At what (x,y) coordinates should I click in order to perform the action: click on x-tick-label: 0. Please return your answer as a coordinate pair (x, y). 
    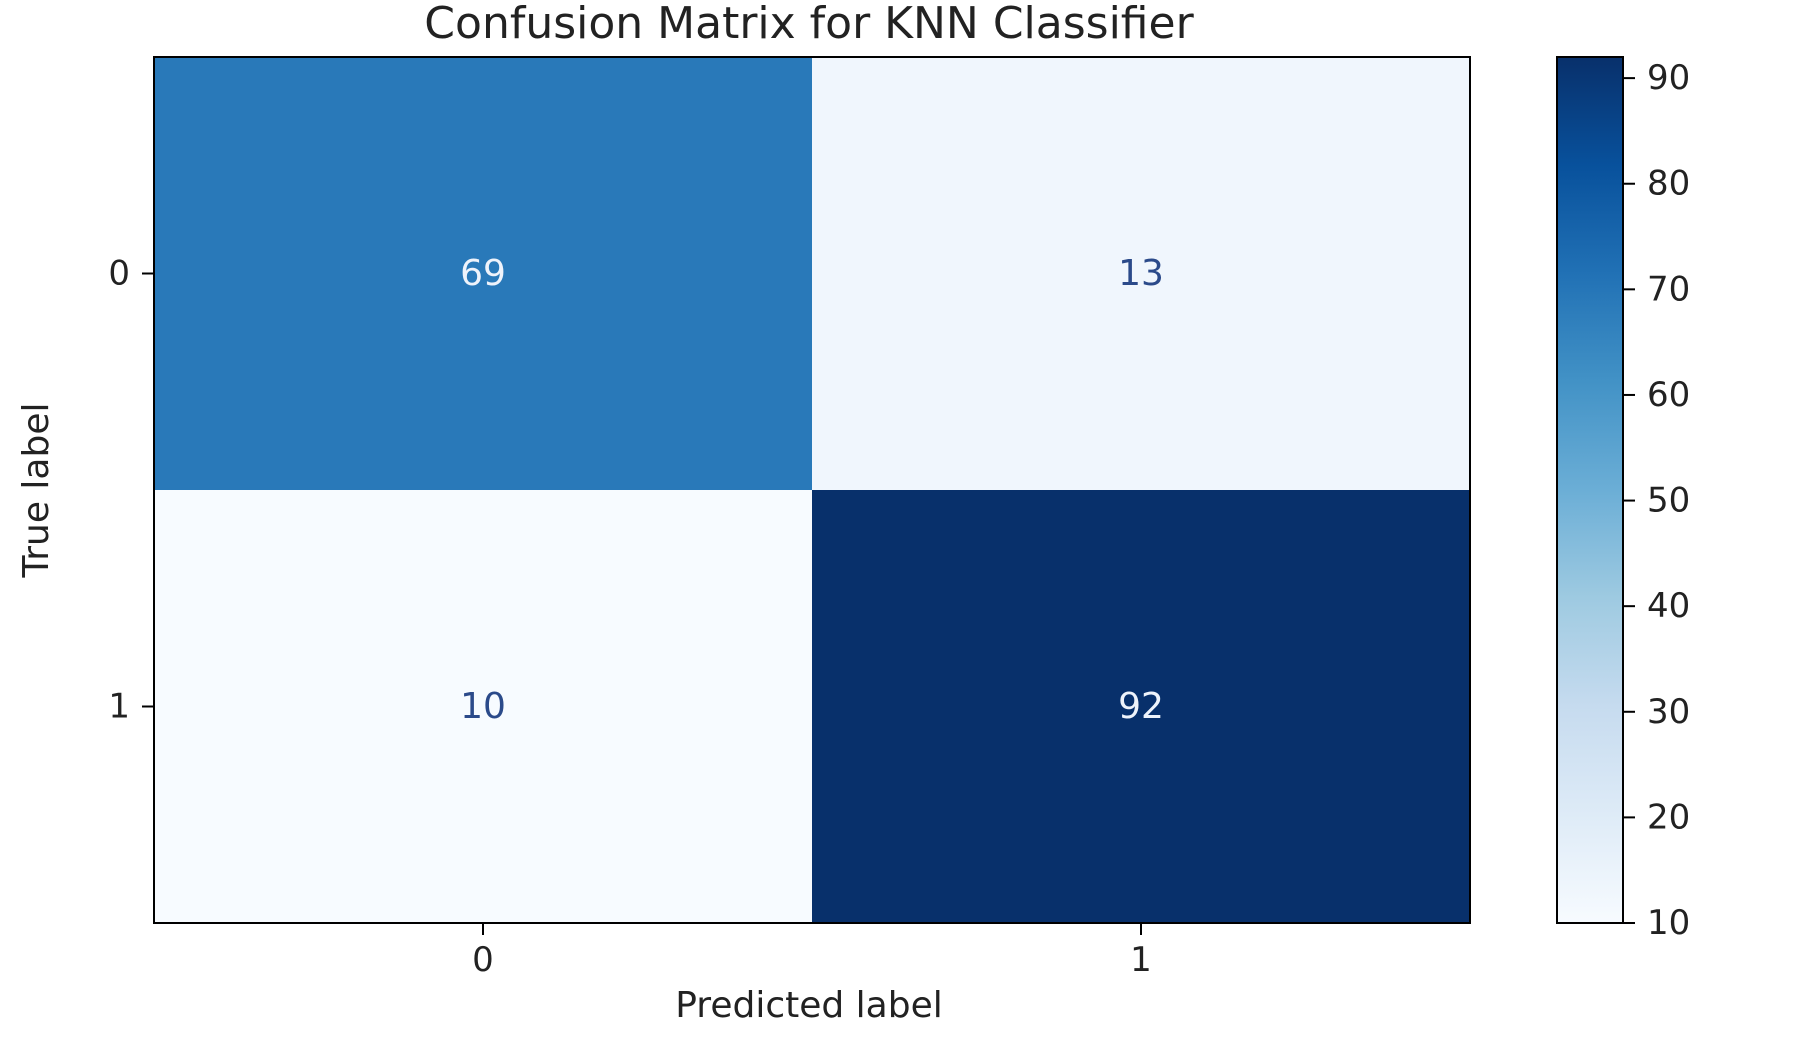
    Looking at the image, I should click on (483, 960).